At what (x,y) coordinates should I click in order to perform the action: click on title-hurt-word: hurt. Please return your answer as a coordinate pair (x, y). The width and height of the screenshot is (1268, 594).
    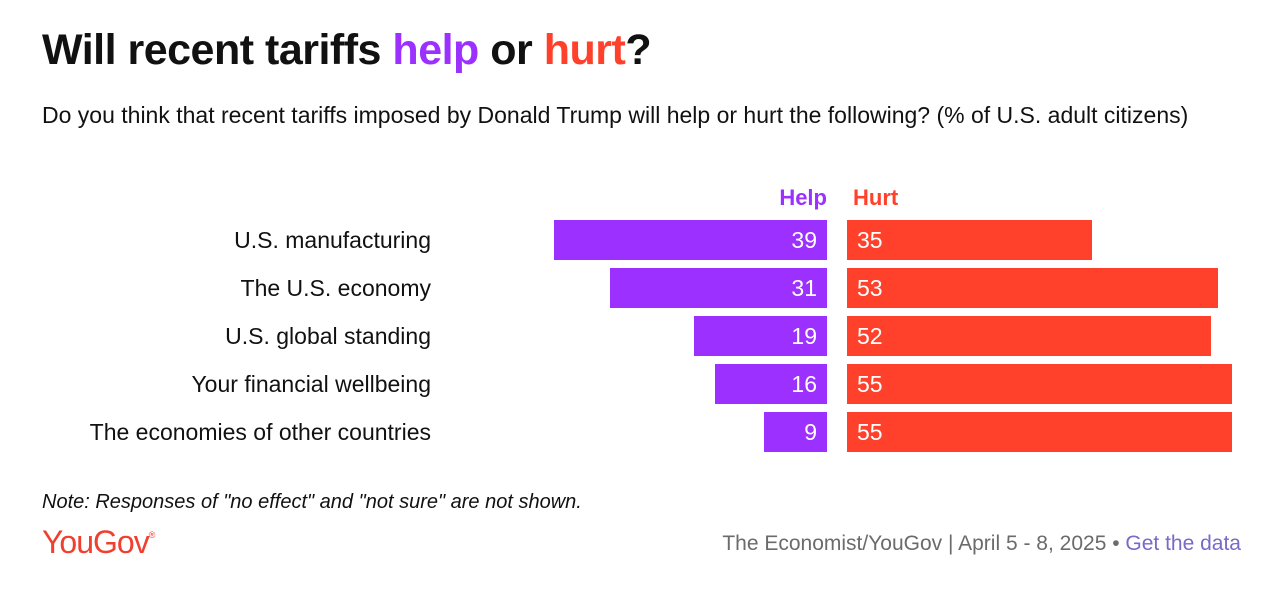
    Looking at the image, I should click on (584, 50).